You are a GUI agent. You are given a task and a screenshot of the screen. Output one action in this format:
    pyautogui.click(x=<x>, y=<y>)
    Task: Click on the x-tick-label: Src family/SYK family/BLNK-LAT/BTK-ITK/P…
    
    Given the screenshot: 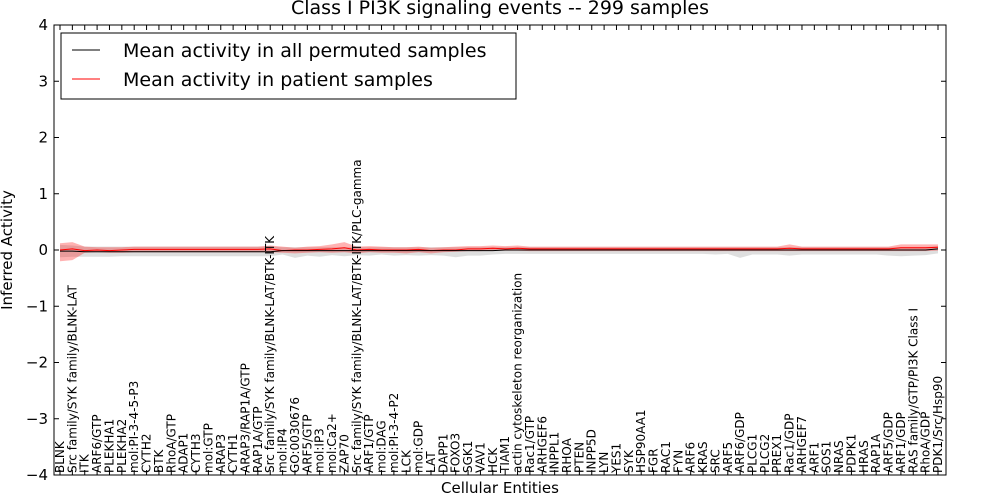 What is the action you would take?
    pyautogui.click(x=357, y=316)
    